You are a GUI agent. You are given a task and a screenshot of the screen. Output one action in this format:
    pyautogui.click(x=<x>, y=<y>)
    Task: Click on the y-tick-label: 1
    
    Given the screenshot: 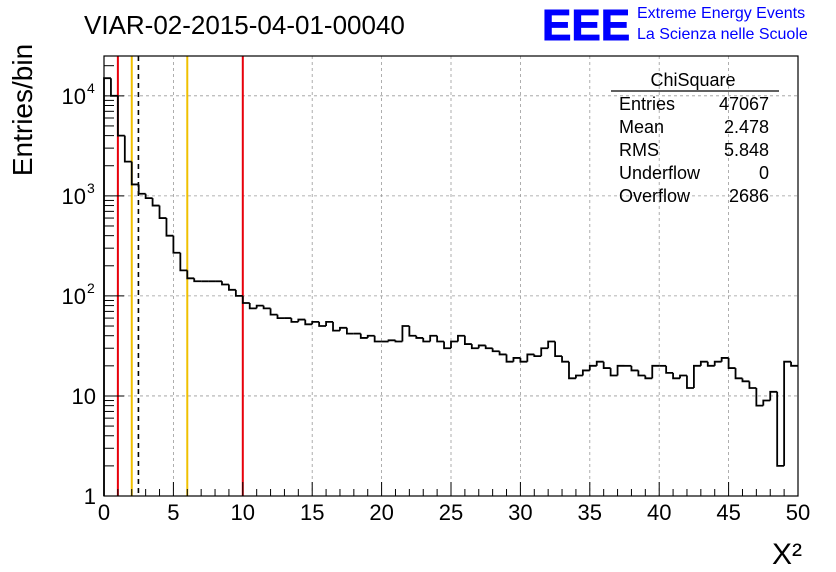 What is the action you would take?
    pyautogui.click(x=90, y=496)
    